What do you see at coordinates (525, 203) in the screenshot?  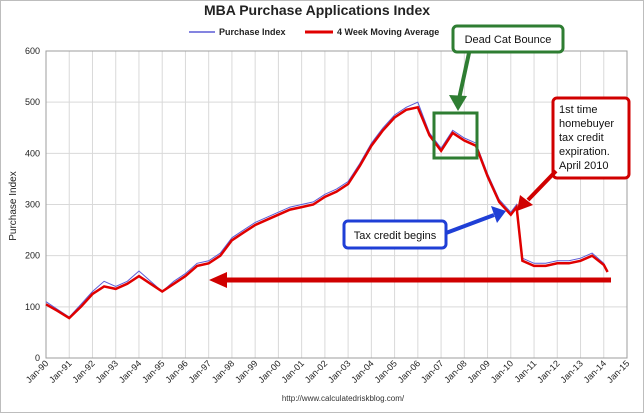 I see `tax-credit-expiration-arrowhead` at bounding box center [525, 203].